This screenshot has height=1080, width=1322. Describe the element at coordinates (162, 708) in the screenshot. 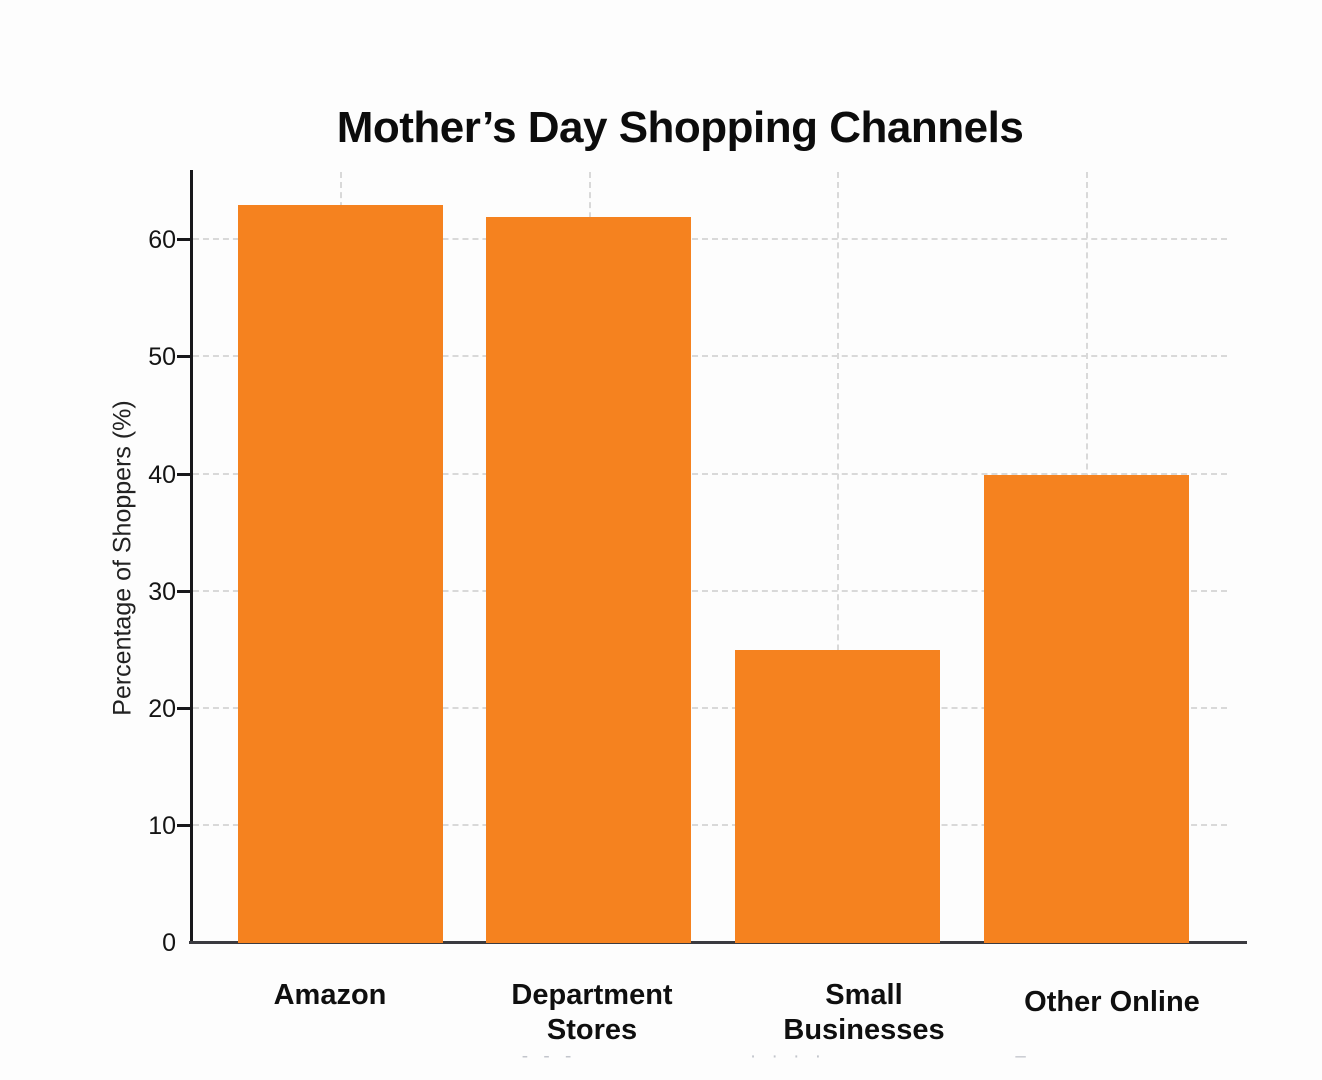

I see `y-tick-label-20: 20` at that location.